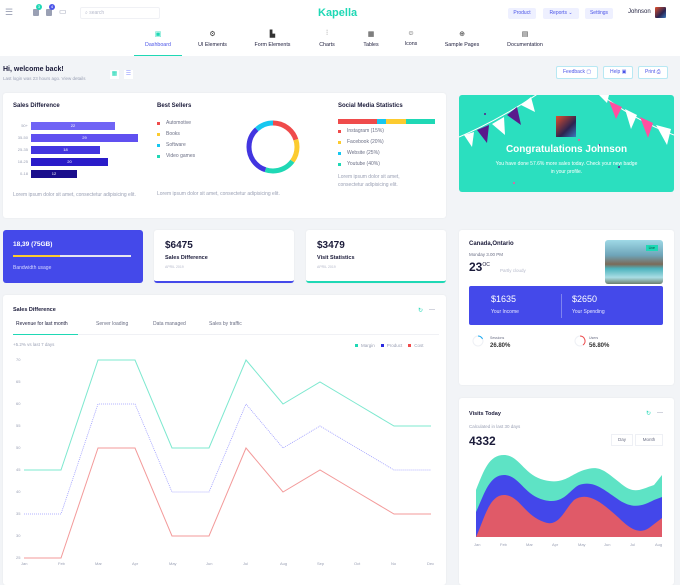  Describe the element at coordinates (566, 126) in the screenshot. I see `congrats-avatar` at that location.